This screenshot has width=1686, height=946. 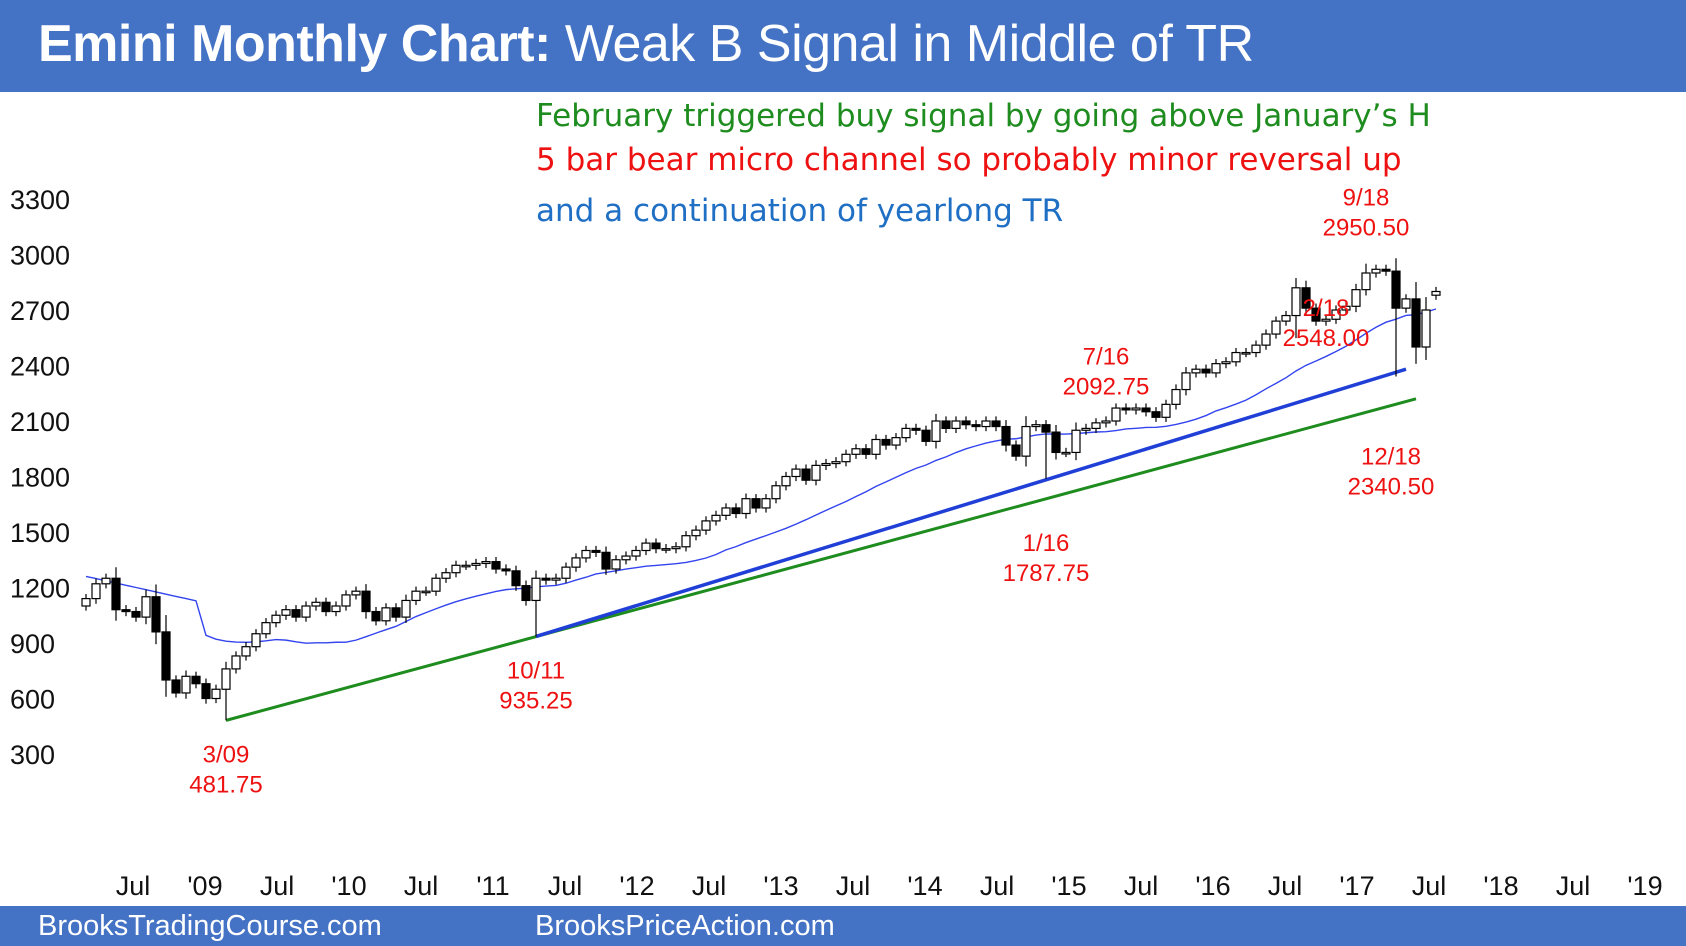 I want to click on annotation-date: 12/18, so click(x=1391, y=457).